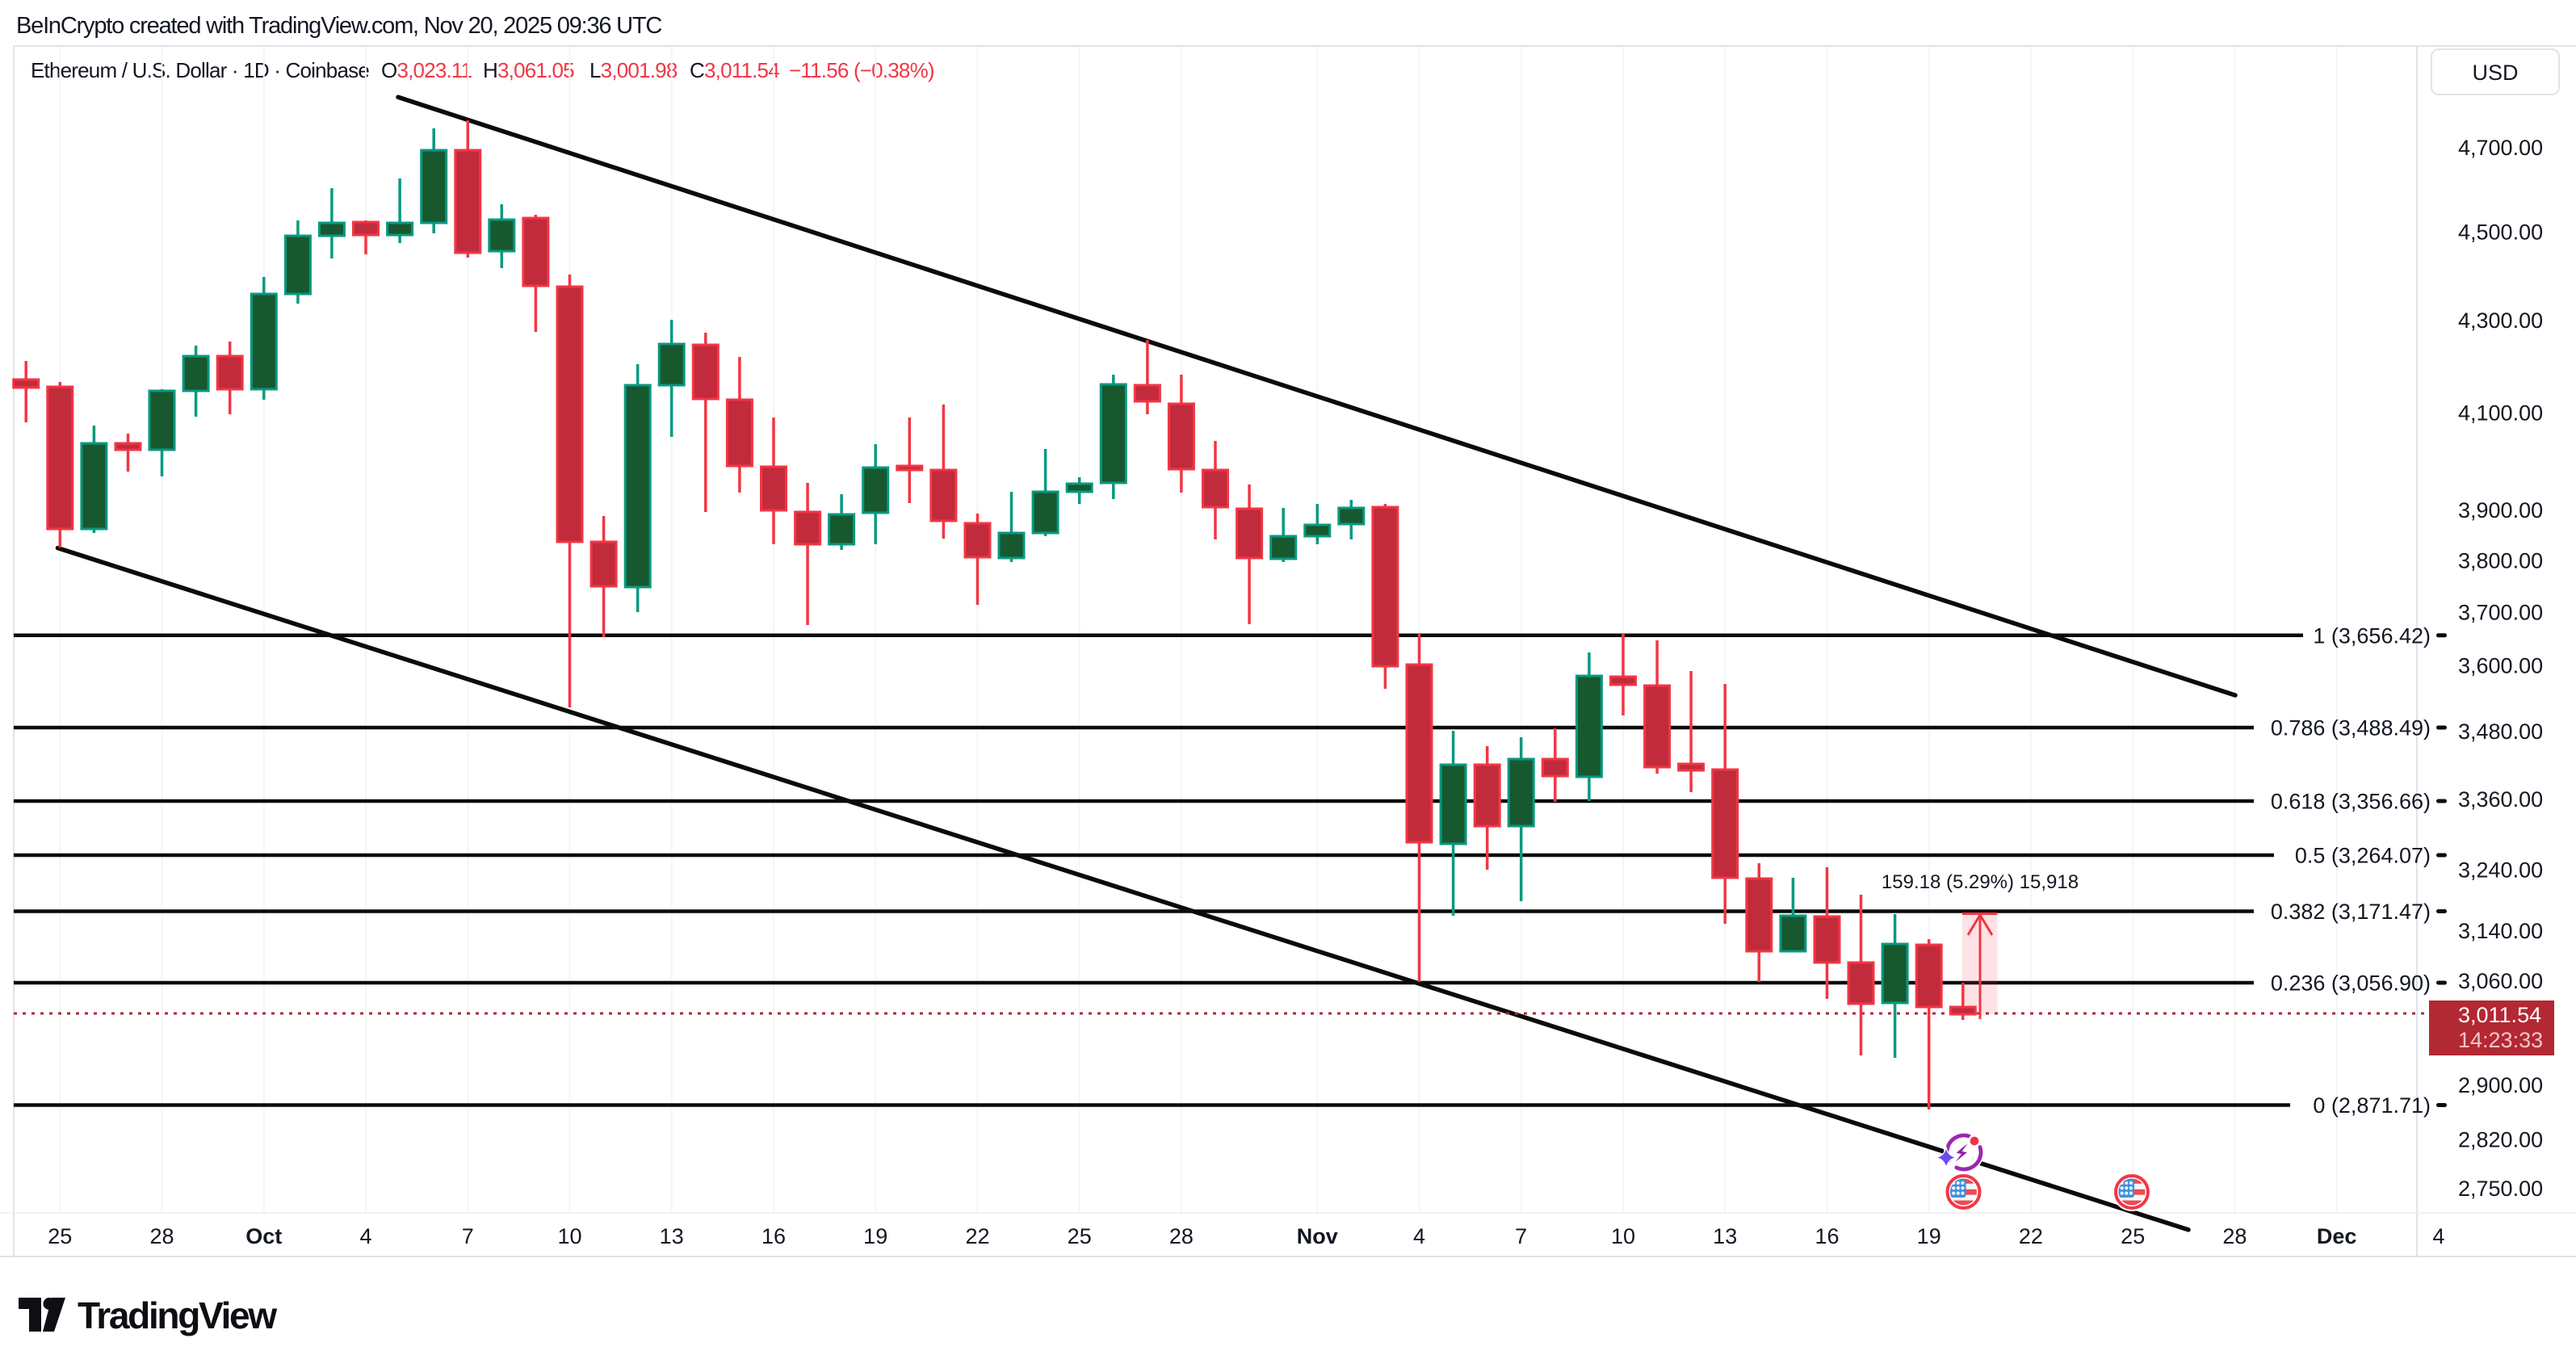  I want to click on svg-text: 3,140.00, so click(2500, 931).